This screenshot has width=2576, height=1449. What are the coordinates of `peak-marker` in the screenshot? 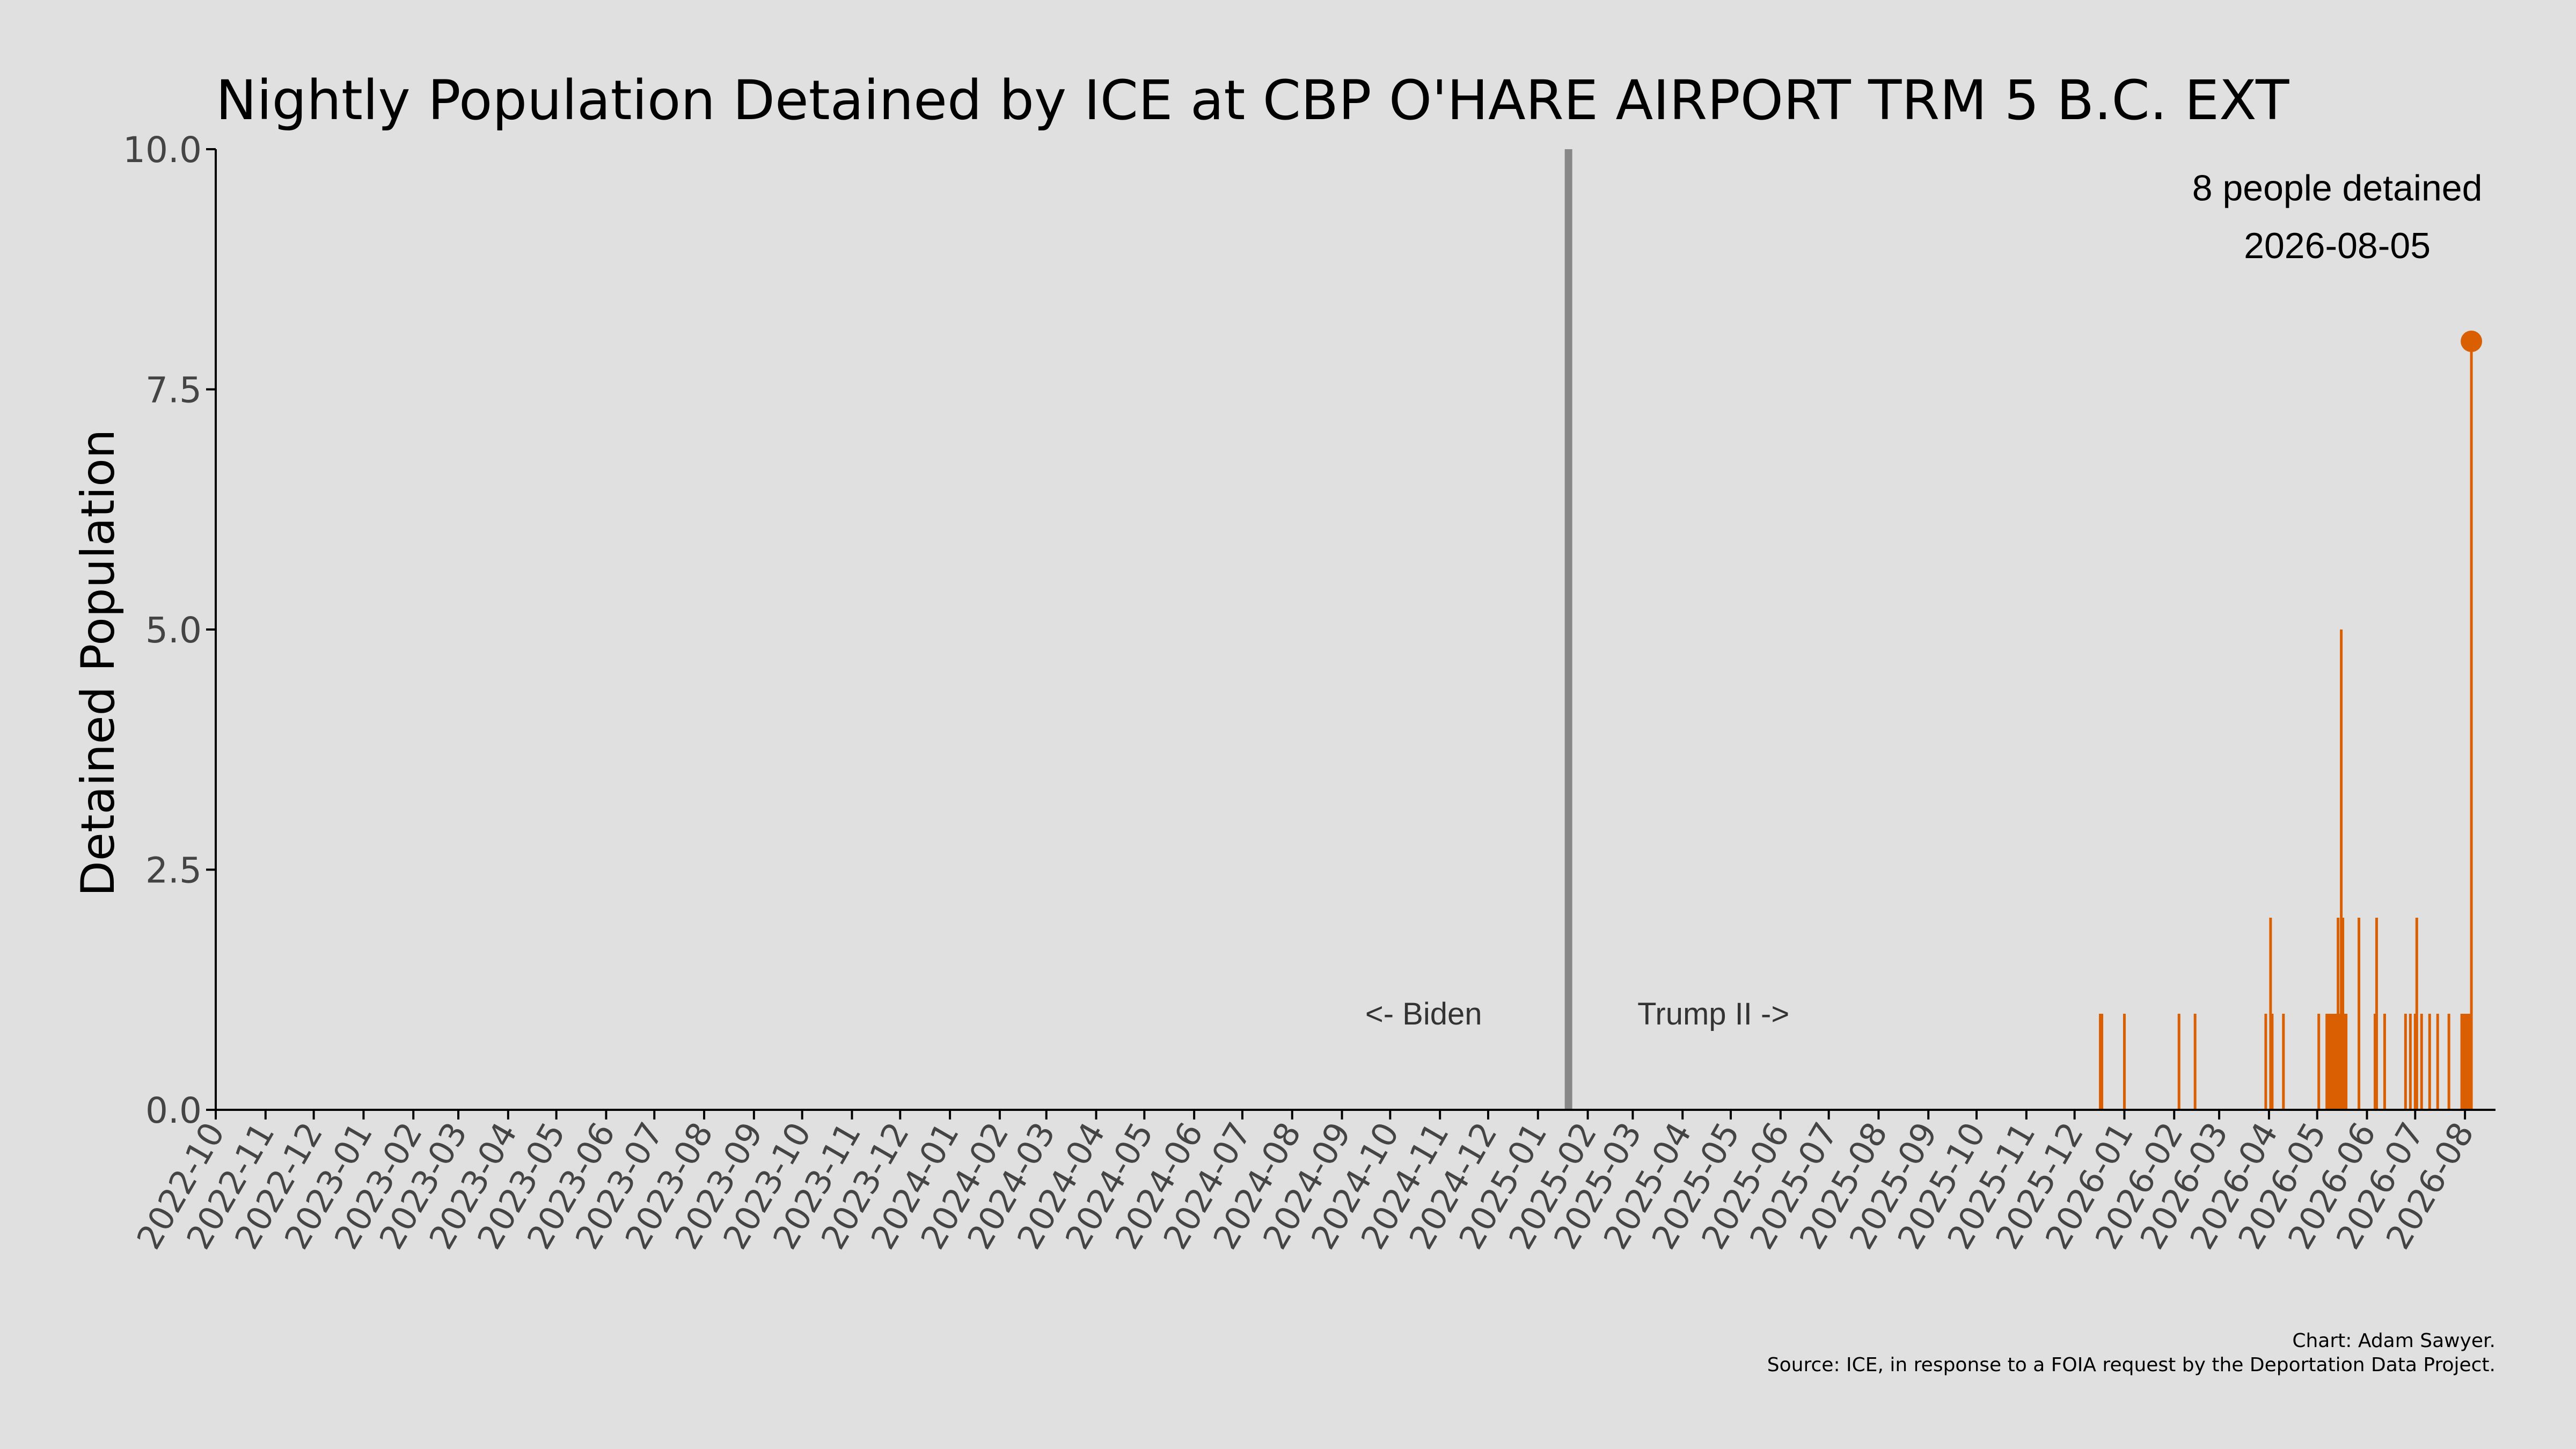 It's located at (2472, 341).